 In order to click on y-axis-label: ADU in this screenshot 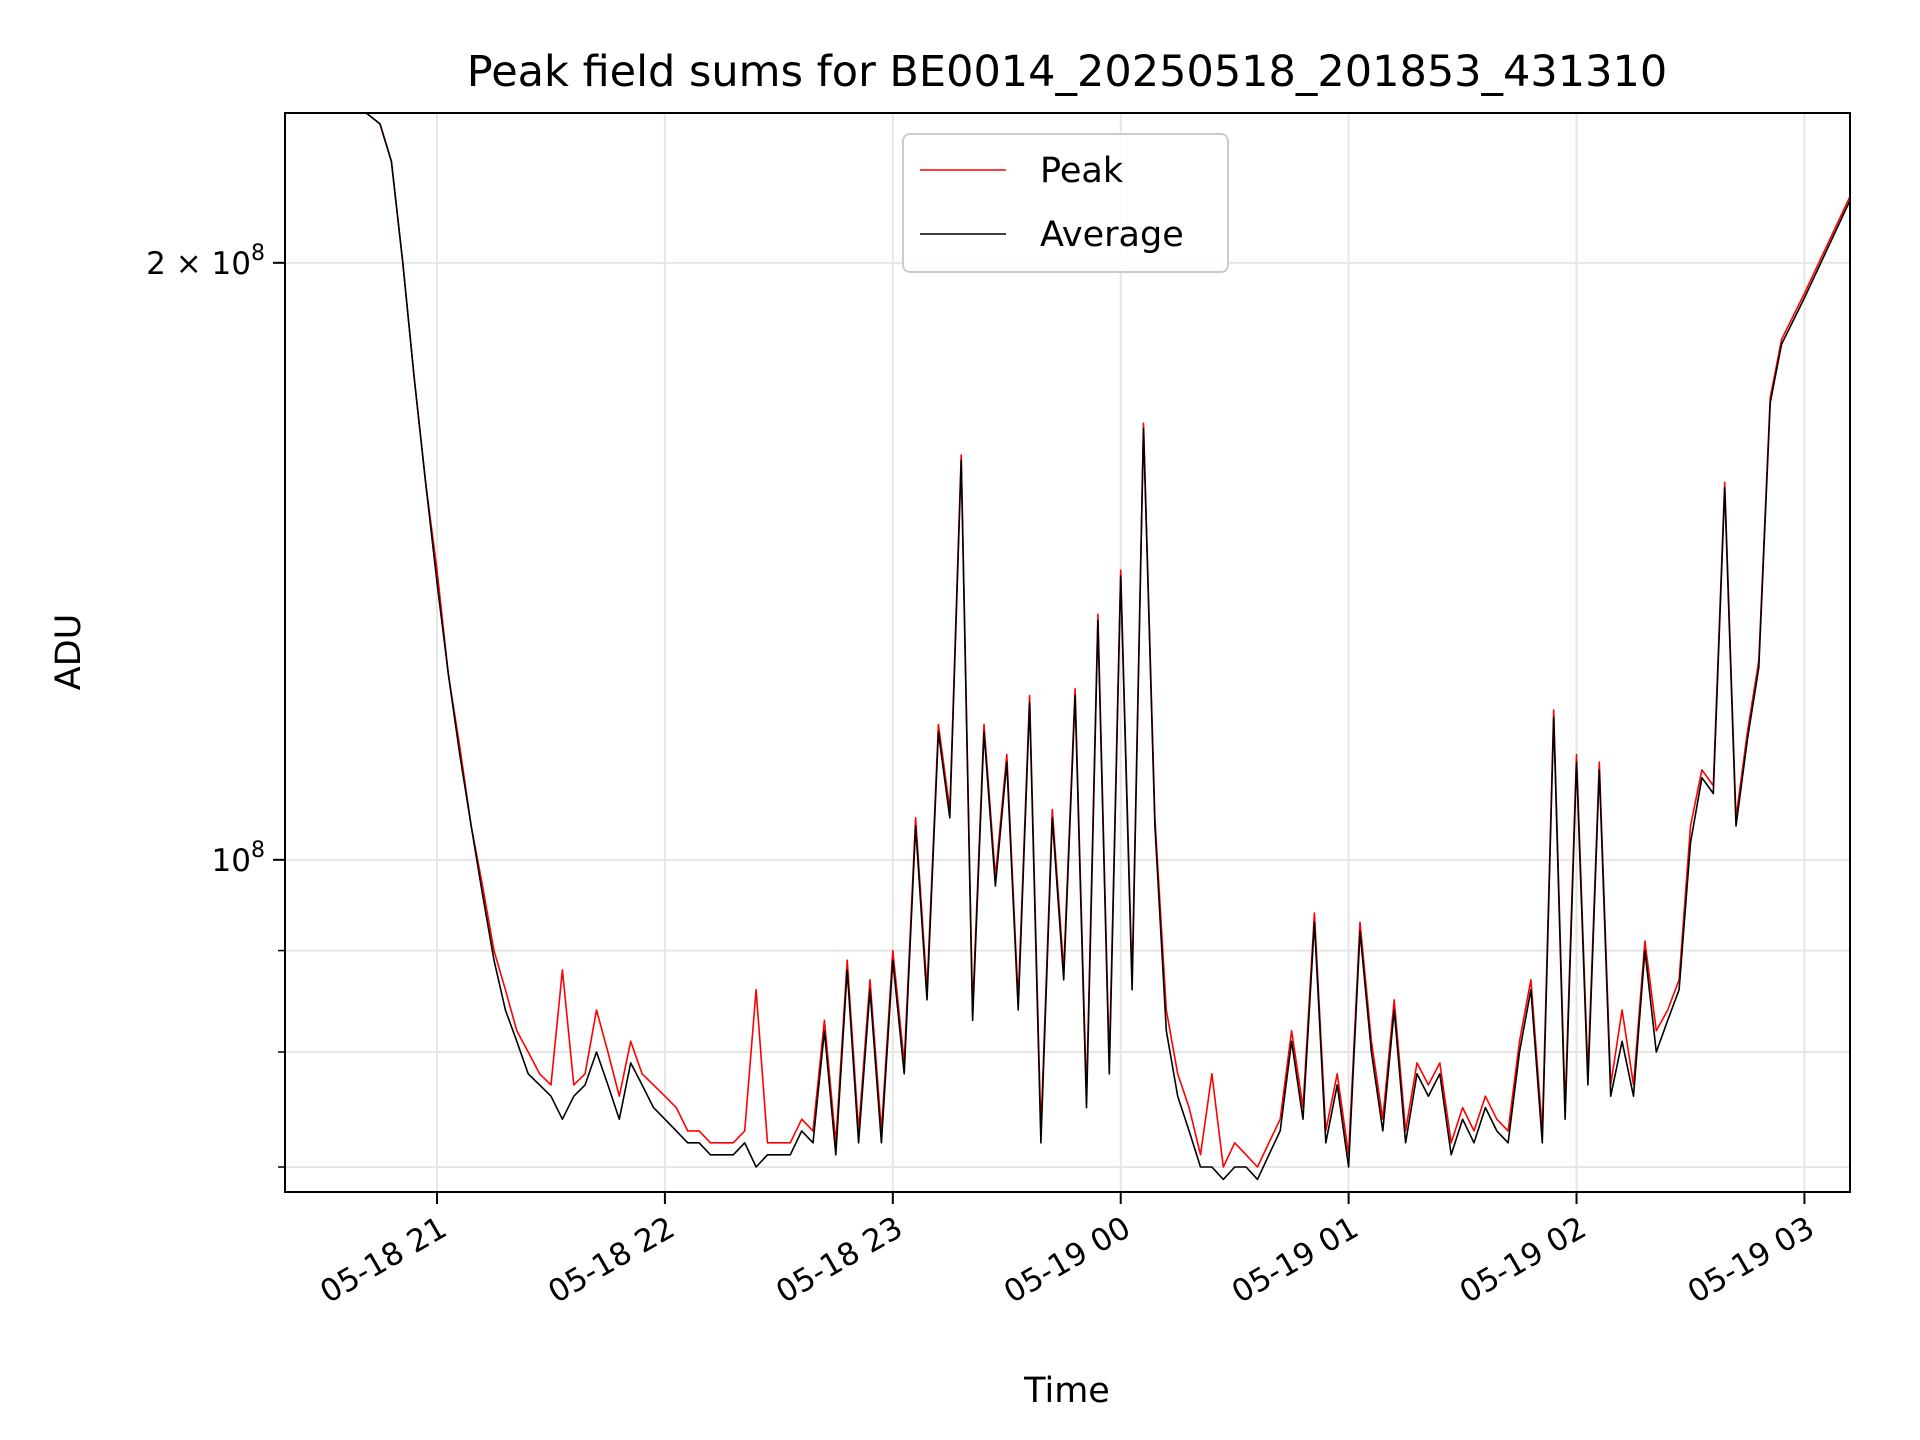, I will do `click(69, 652)`.